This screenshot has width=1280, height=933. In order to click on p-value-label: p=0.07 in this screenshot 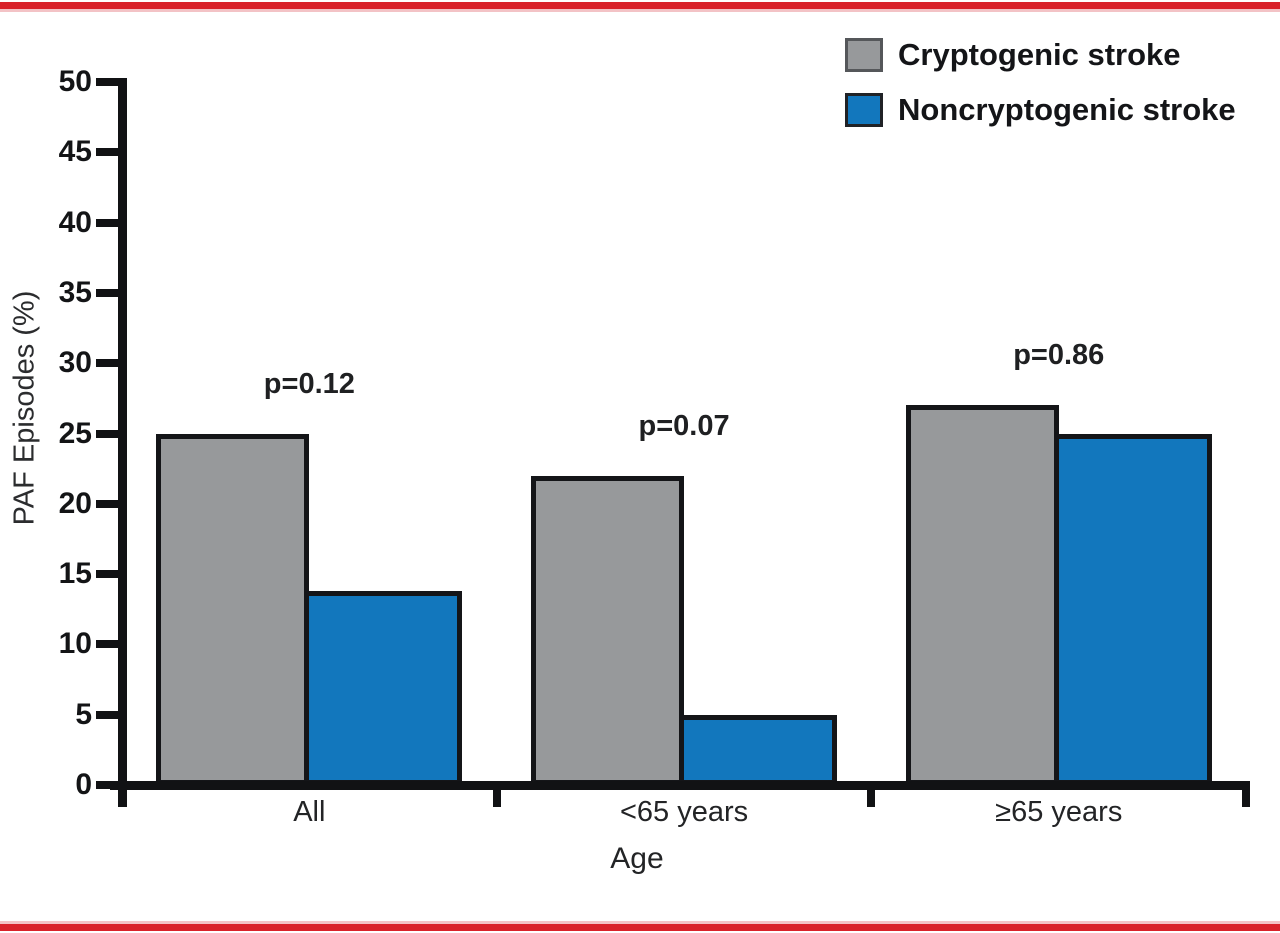, I will do `click(684, 425)`.